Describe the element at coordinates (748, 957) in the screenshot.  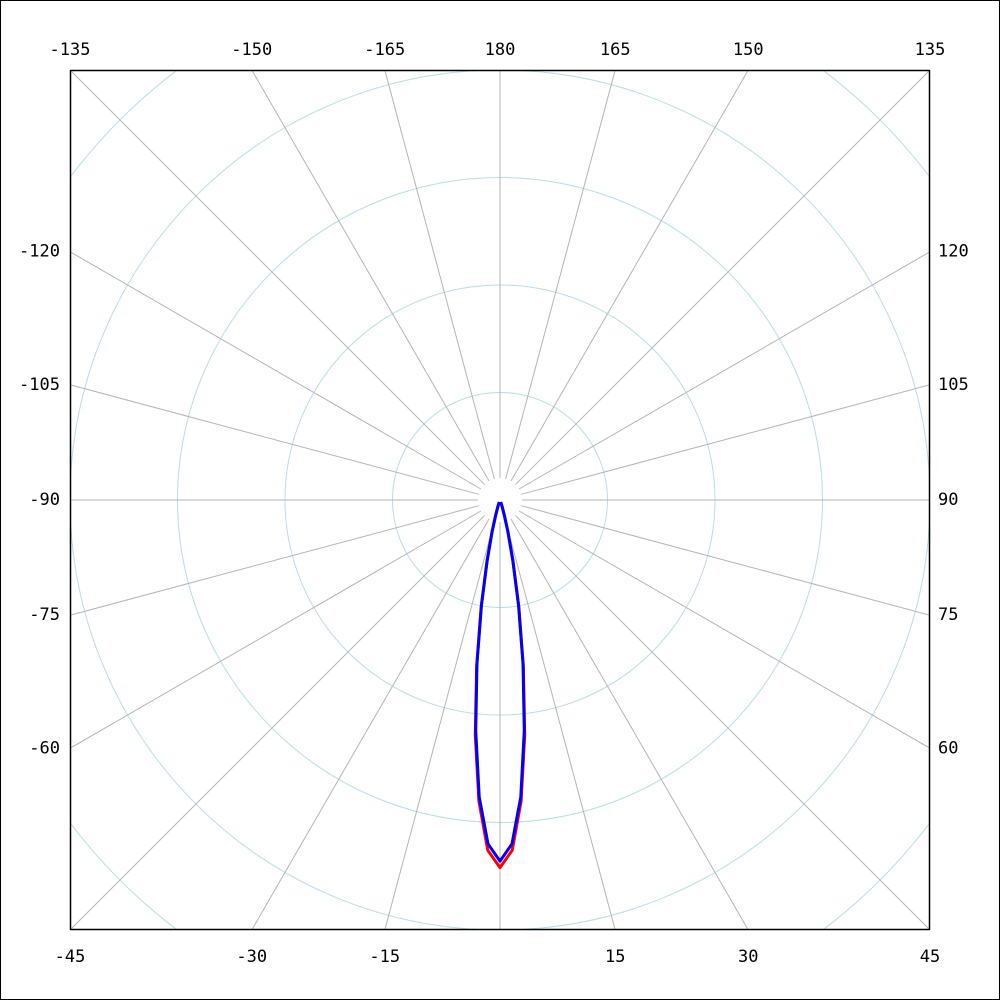
I see `theta-tick-label: 30` at that location.